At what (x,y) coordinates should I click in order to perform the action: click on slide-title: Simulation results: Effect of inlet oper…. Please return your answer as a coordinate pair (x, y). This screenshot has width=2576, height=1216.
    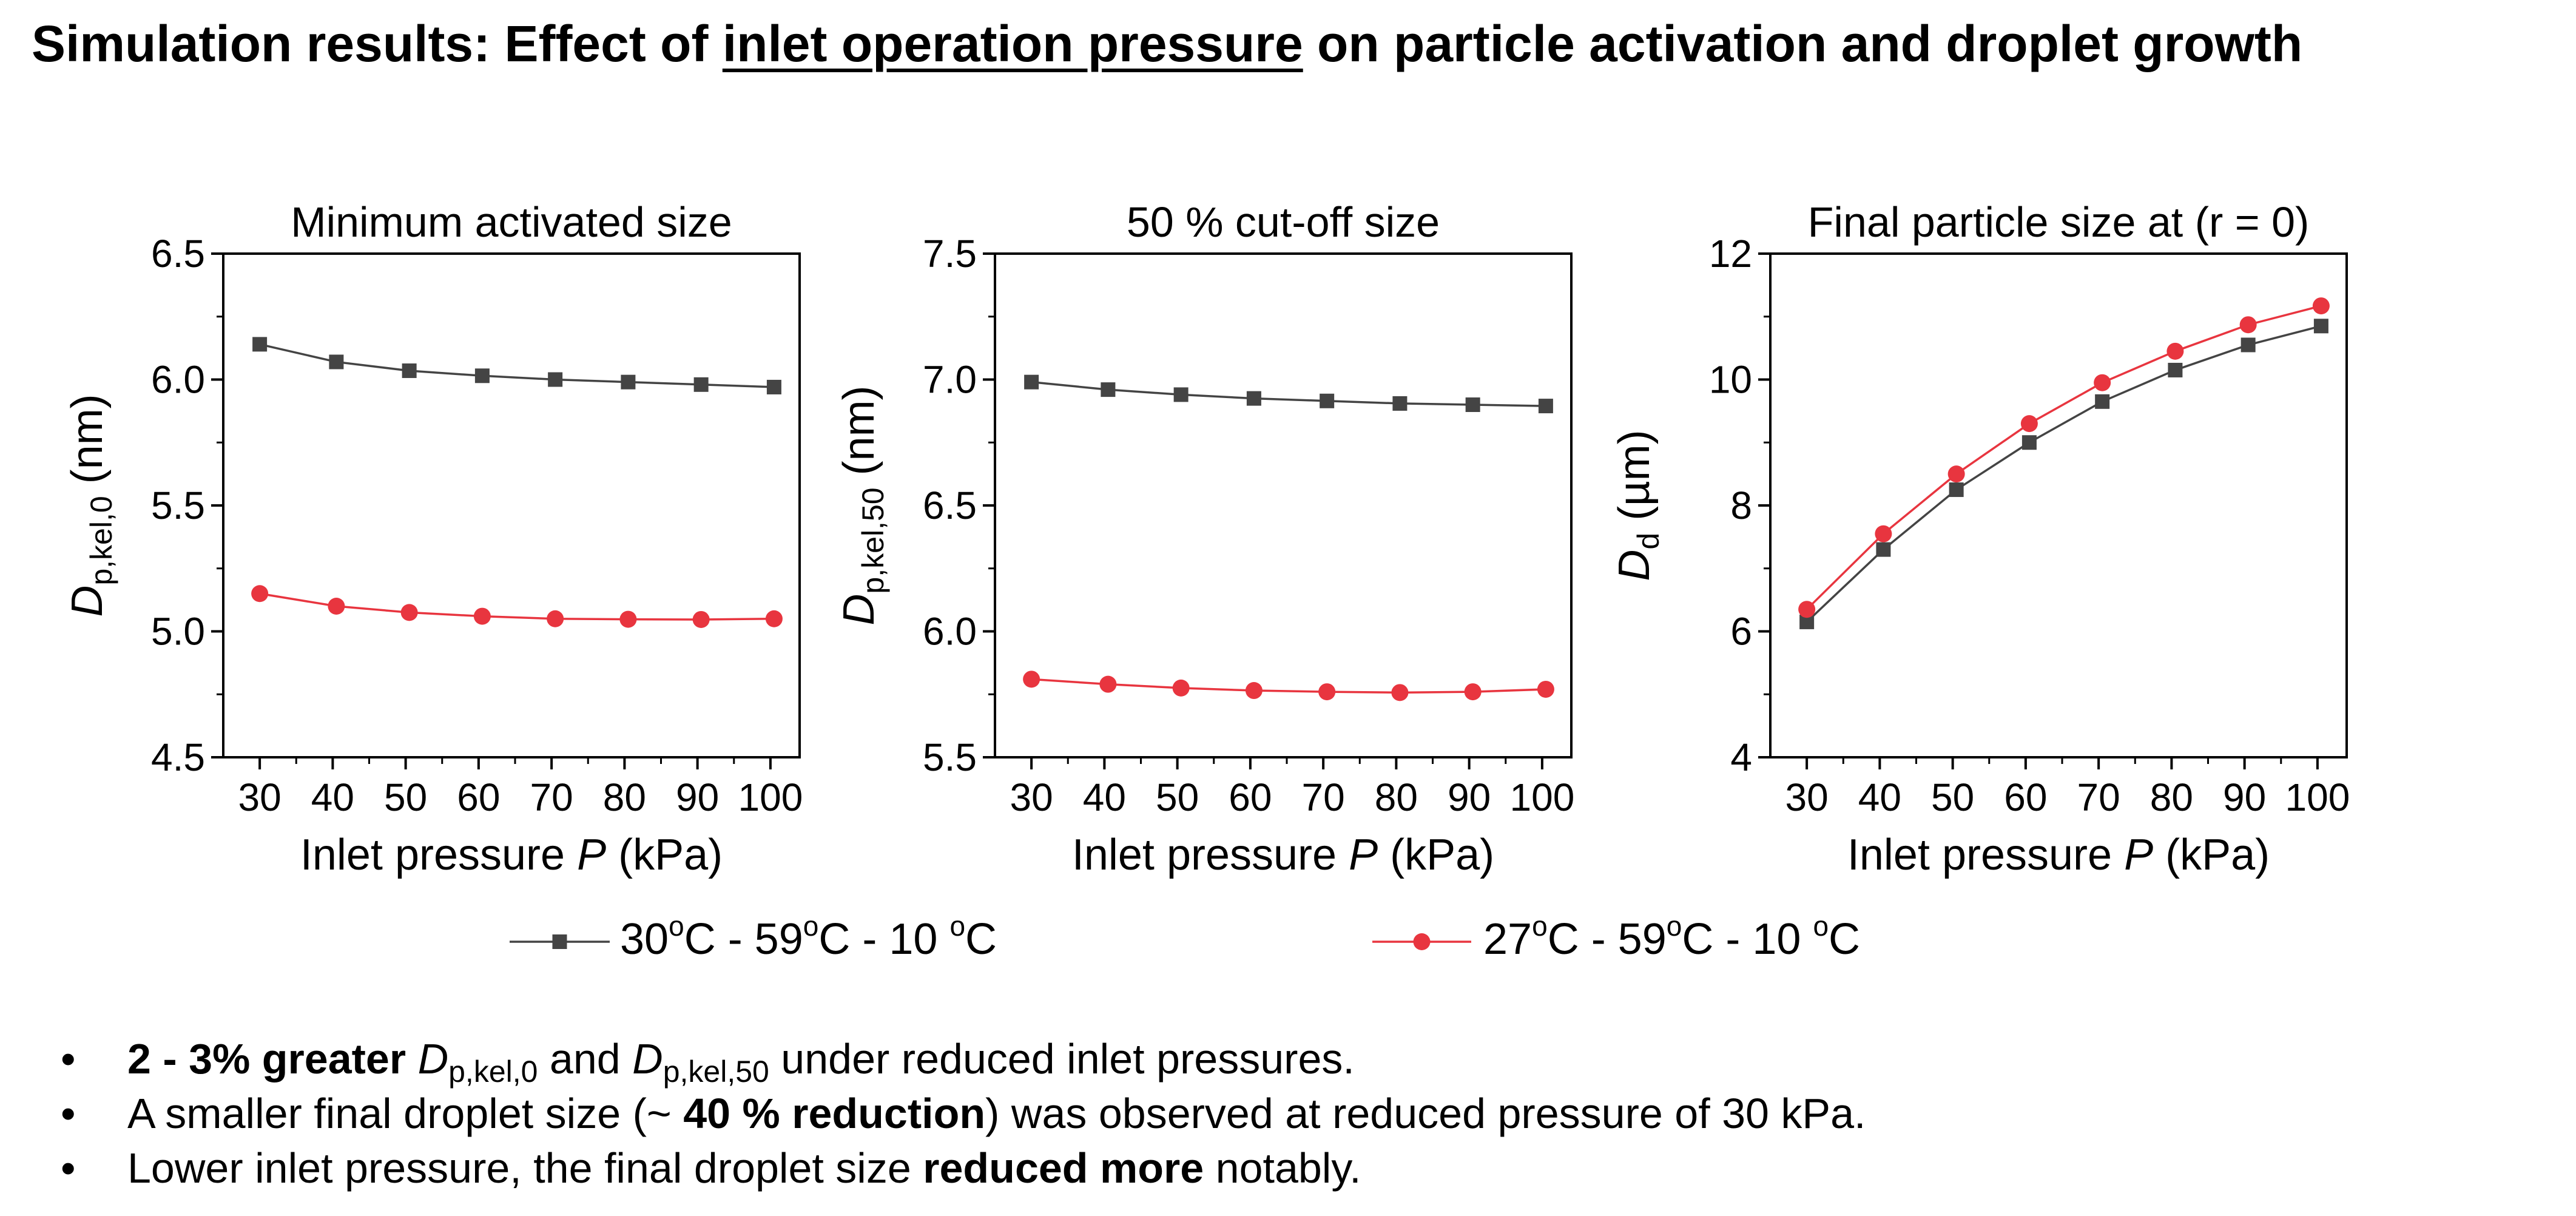
    Looking at the image, I should click on (1167, 44).